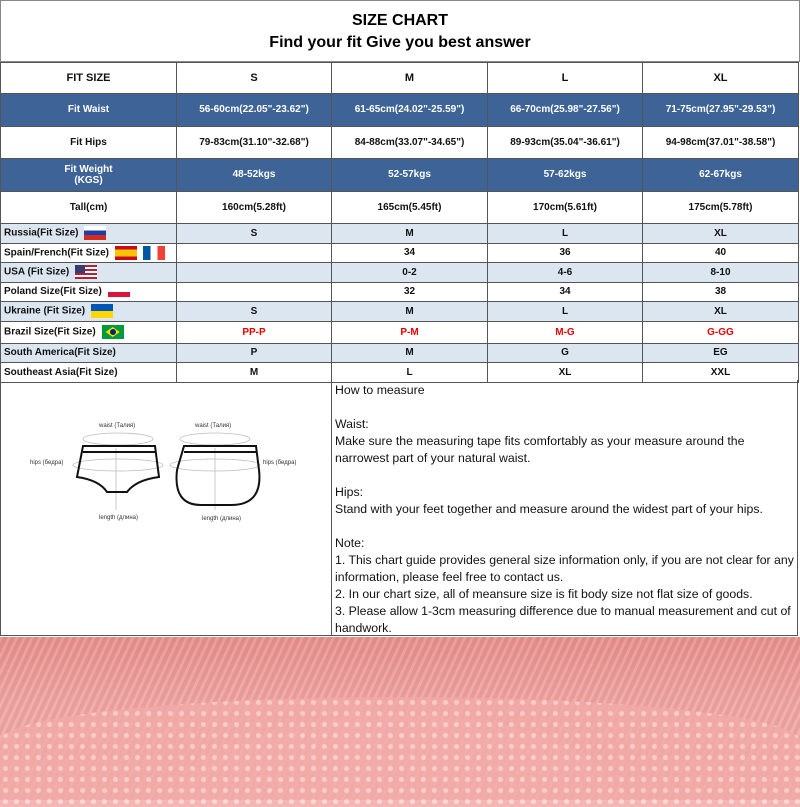 This screenshot has width=800, height=807. What do you see at coordinates (254, 110) in the screenshot?
I see `cell: 56-60cm(22.05"-23.62")` at bounding box center [254, 110].